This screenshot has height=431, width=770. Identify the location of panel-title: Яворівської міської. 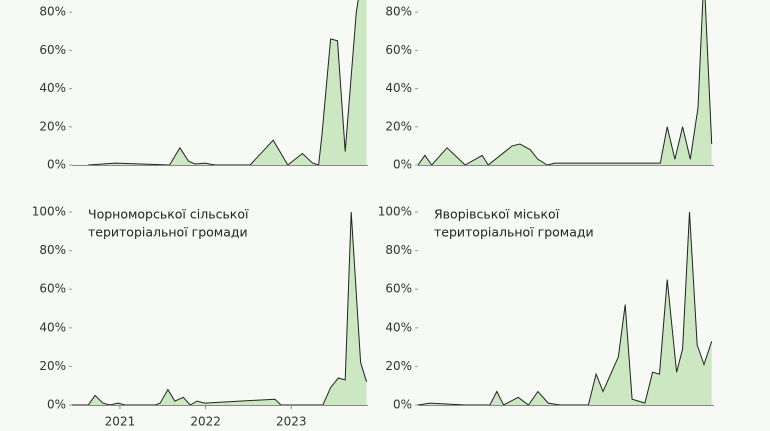
(497, 214).